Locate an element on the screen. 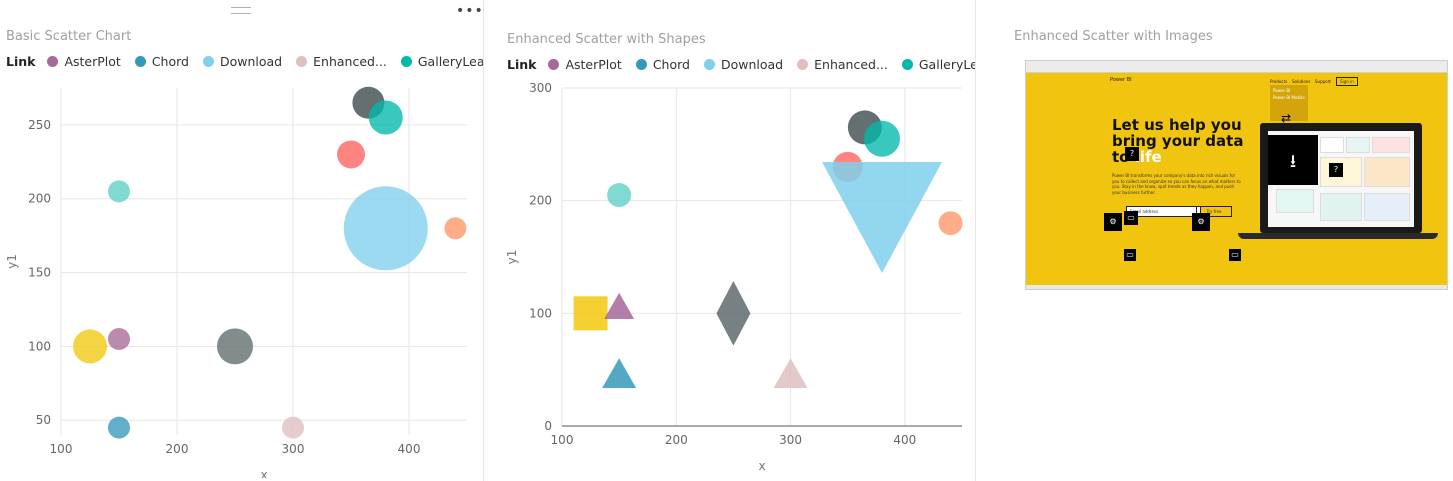 The image size is (1453, 481). nav-products: Products is located at coordinates (1279, 81).